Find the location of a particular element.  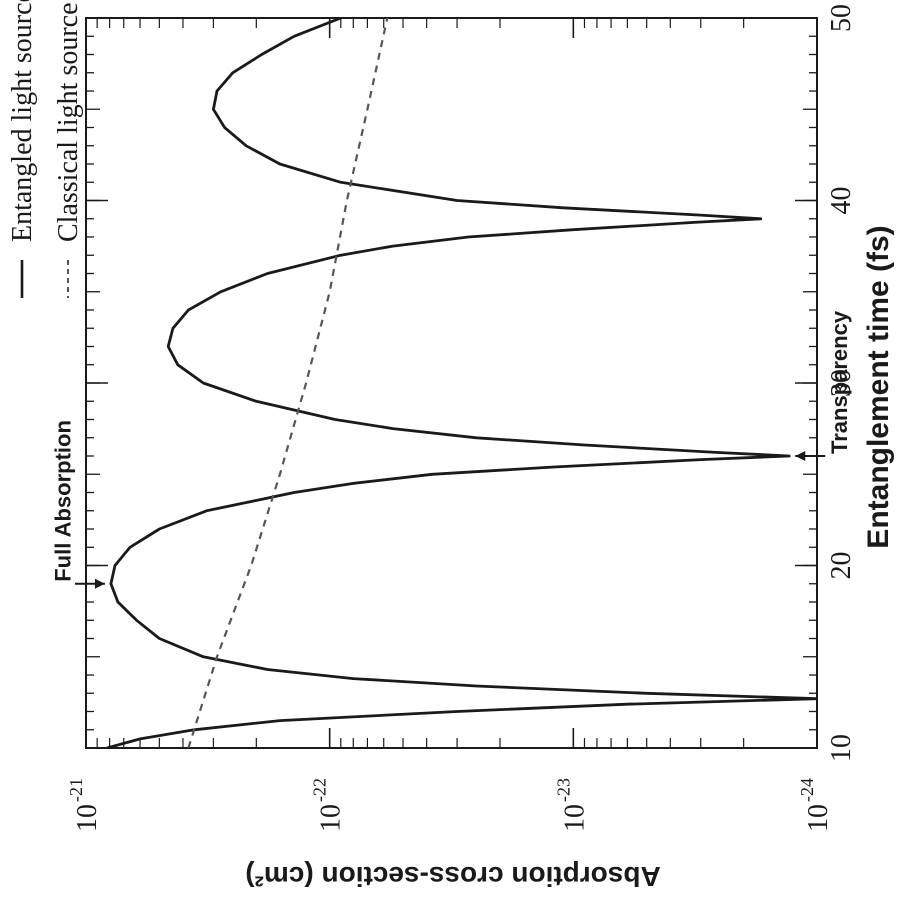

x-tick-labels: 10 20 30 40 50 is located at coordinates (841, 383).